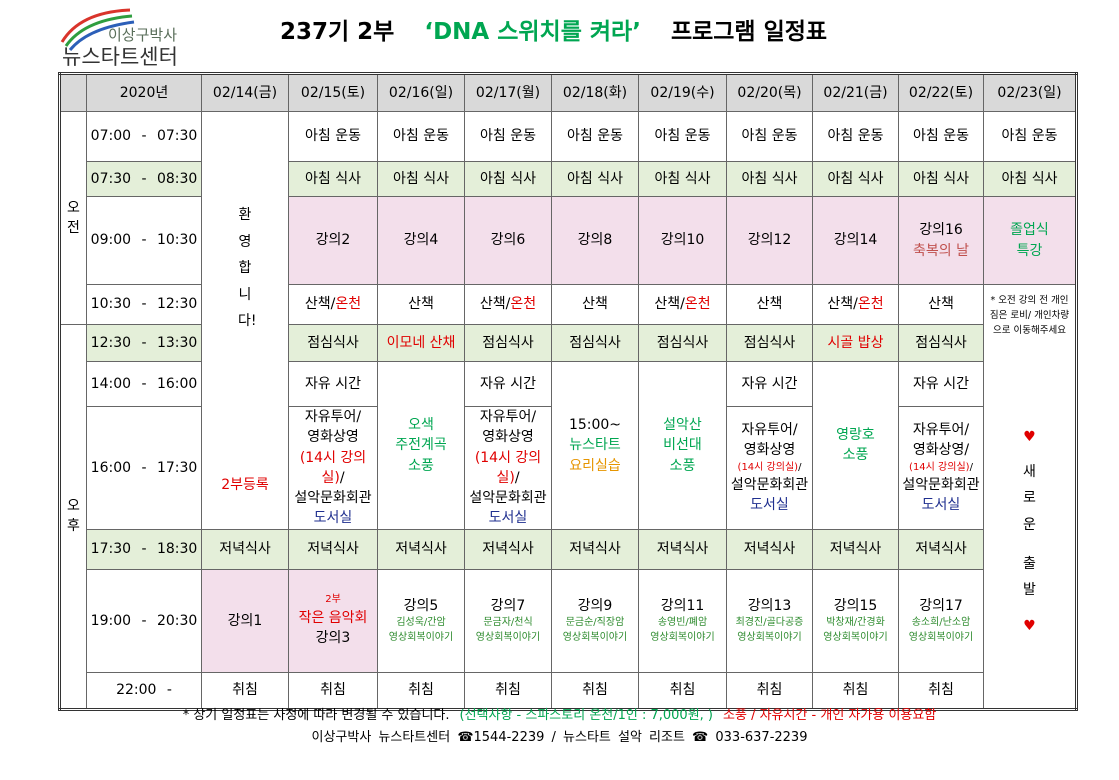 This screenshot has width=1119, height=780. I want to click on time-cell: 16:00 - 17:30, so click(144, 468).